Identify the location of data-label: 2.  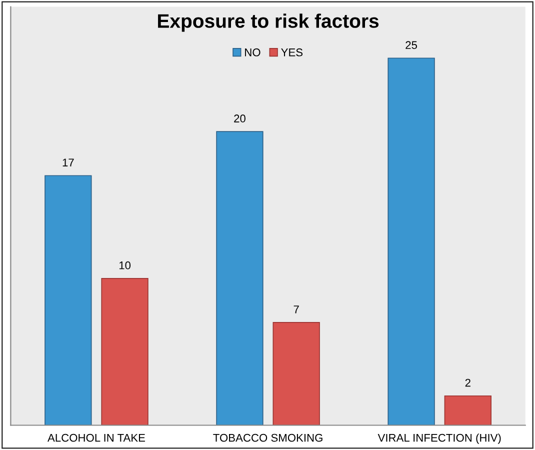
(467, 382).